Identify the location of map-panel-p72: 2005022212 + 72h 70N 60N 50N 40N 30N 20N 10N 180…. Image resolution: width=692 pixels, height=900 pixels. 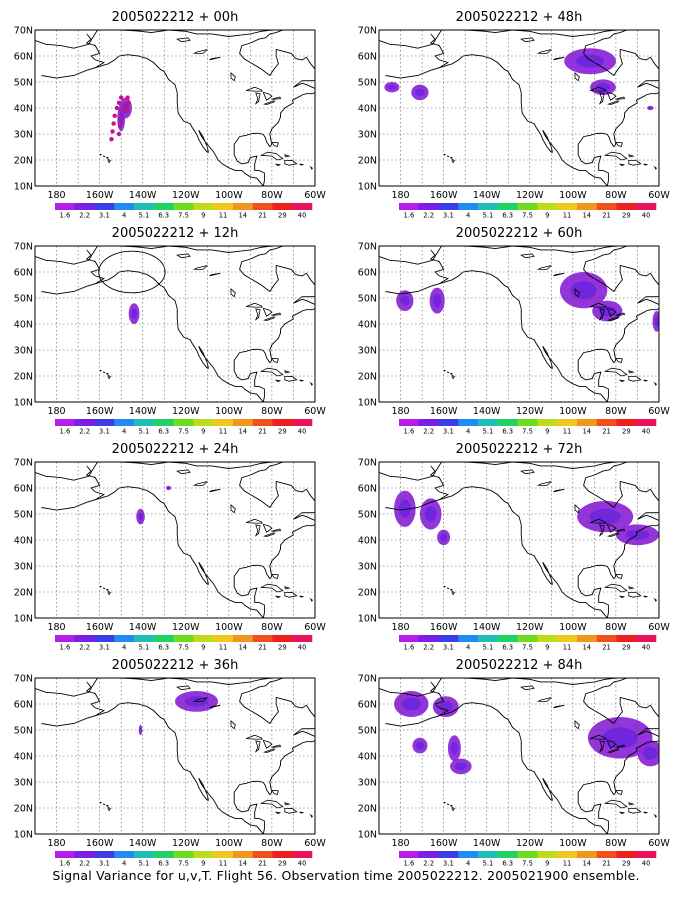
(514, 547).